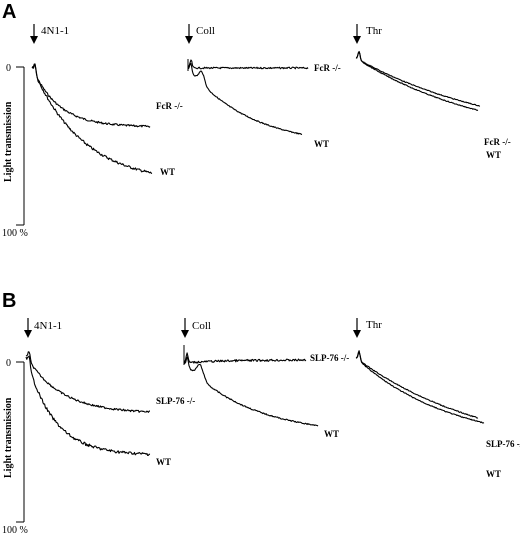 This screenshot has width=520, height=537. Describe the element at coordinates (357, 34) in the screenshot. I see `panel-a-thr-arrow` at that location.